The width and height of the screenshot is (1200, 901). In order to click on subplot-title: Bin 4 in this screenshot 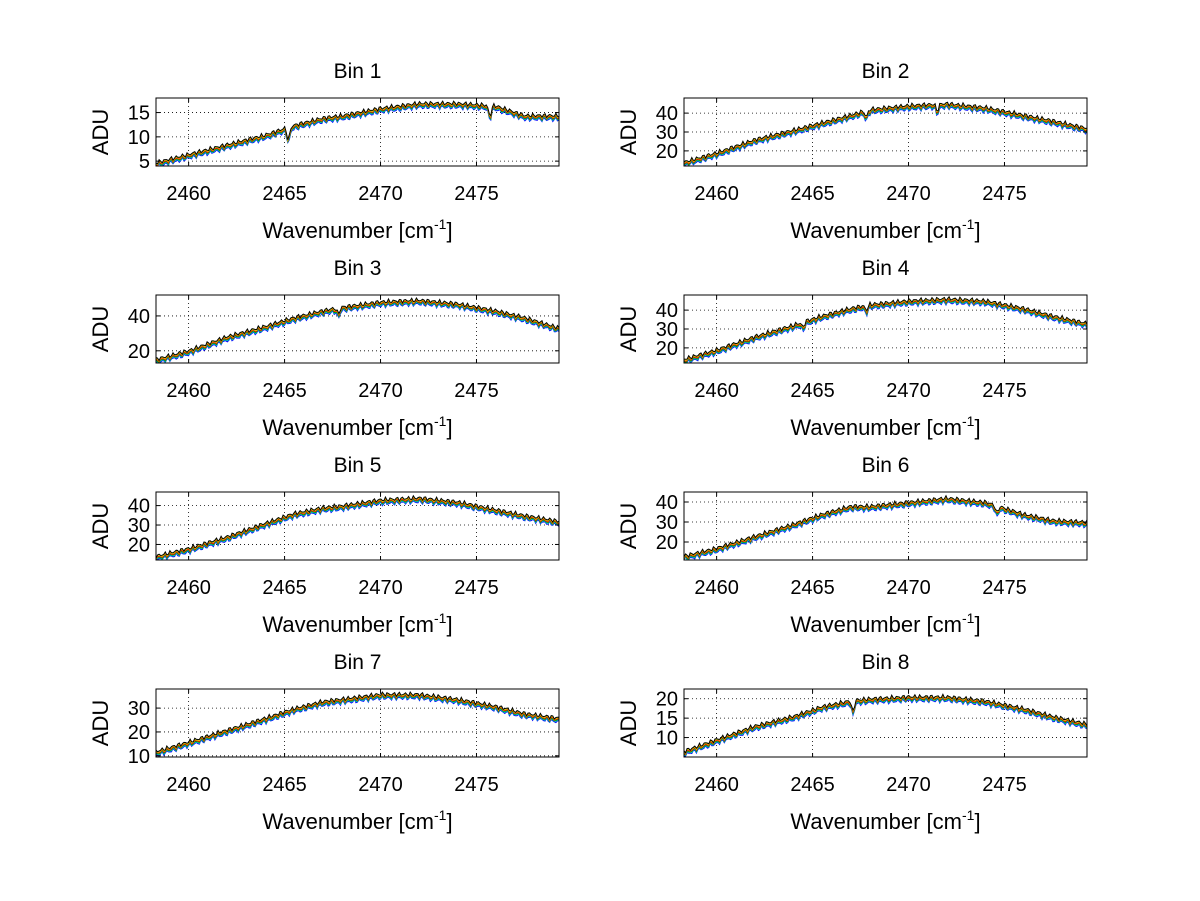, I will do `click(886, 268)`.